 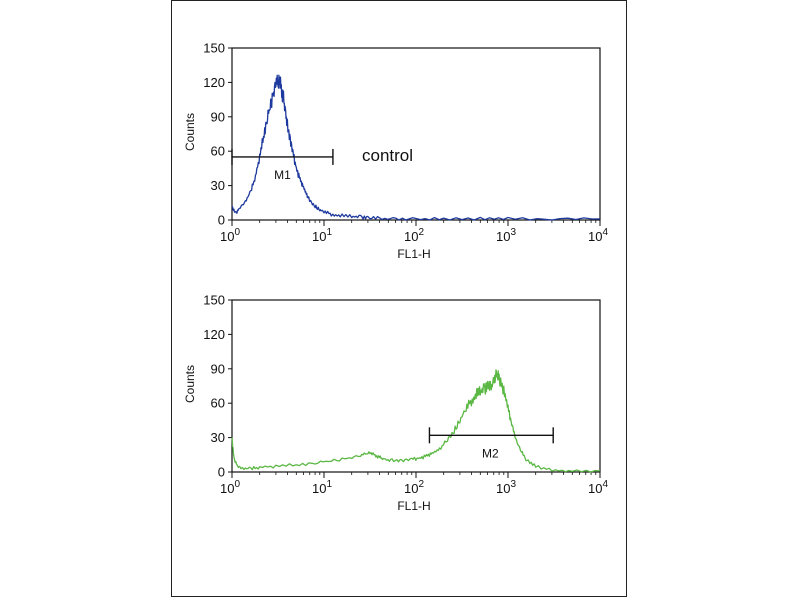 What do you see at coordinates (490, 453) in the screenshot?
I see `gate-label: M2` at bounding box center [490, 453].